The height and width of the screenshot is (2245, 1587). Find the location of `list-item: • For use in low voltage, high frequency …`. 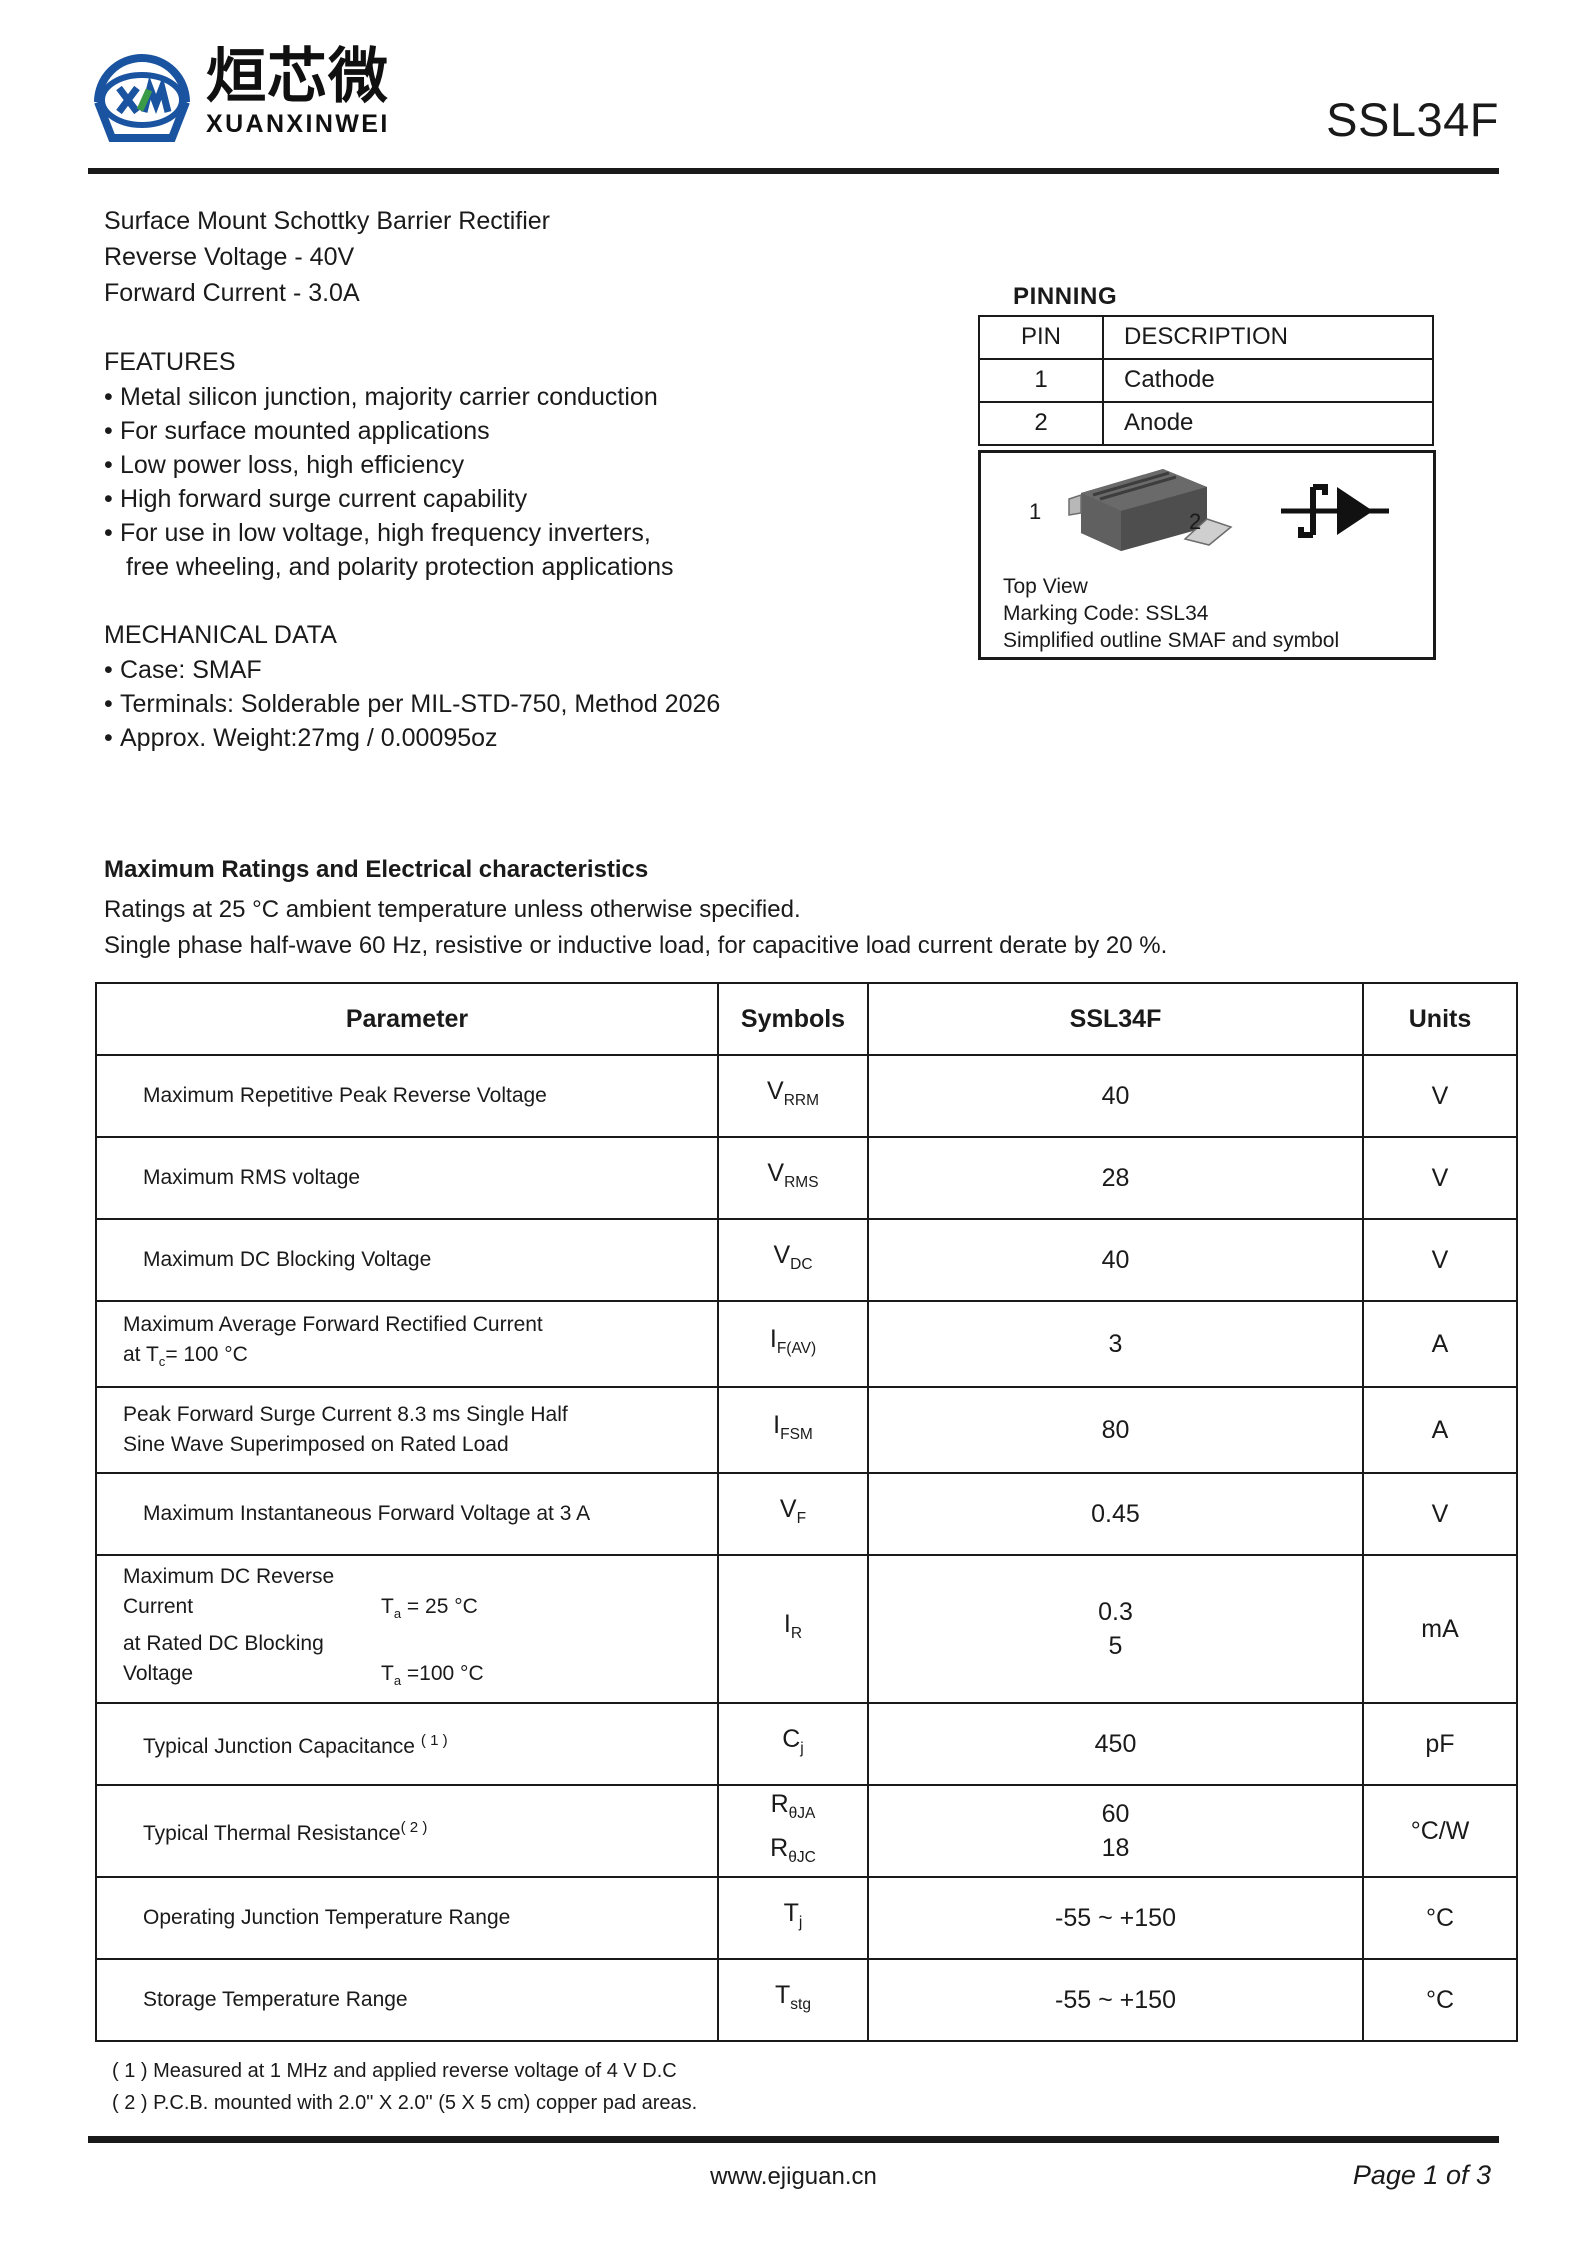

list-item: • For use in low voltage, high frequency … is located at coordinates (504, 533).